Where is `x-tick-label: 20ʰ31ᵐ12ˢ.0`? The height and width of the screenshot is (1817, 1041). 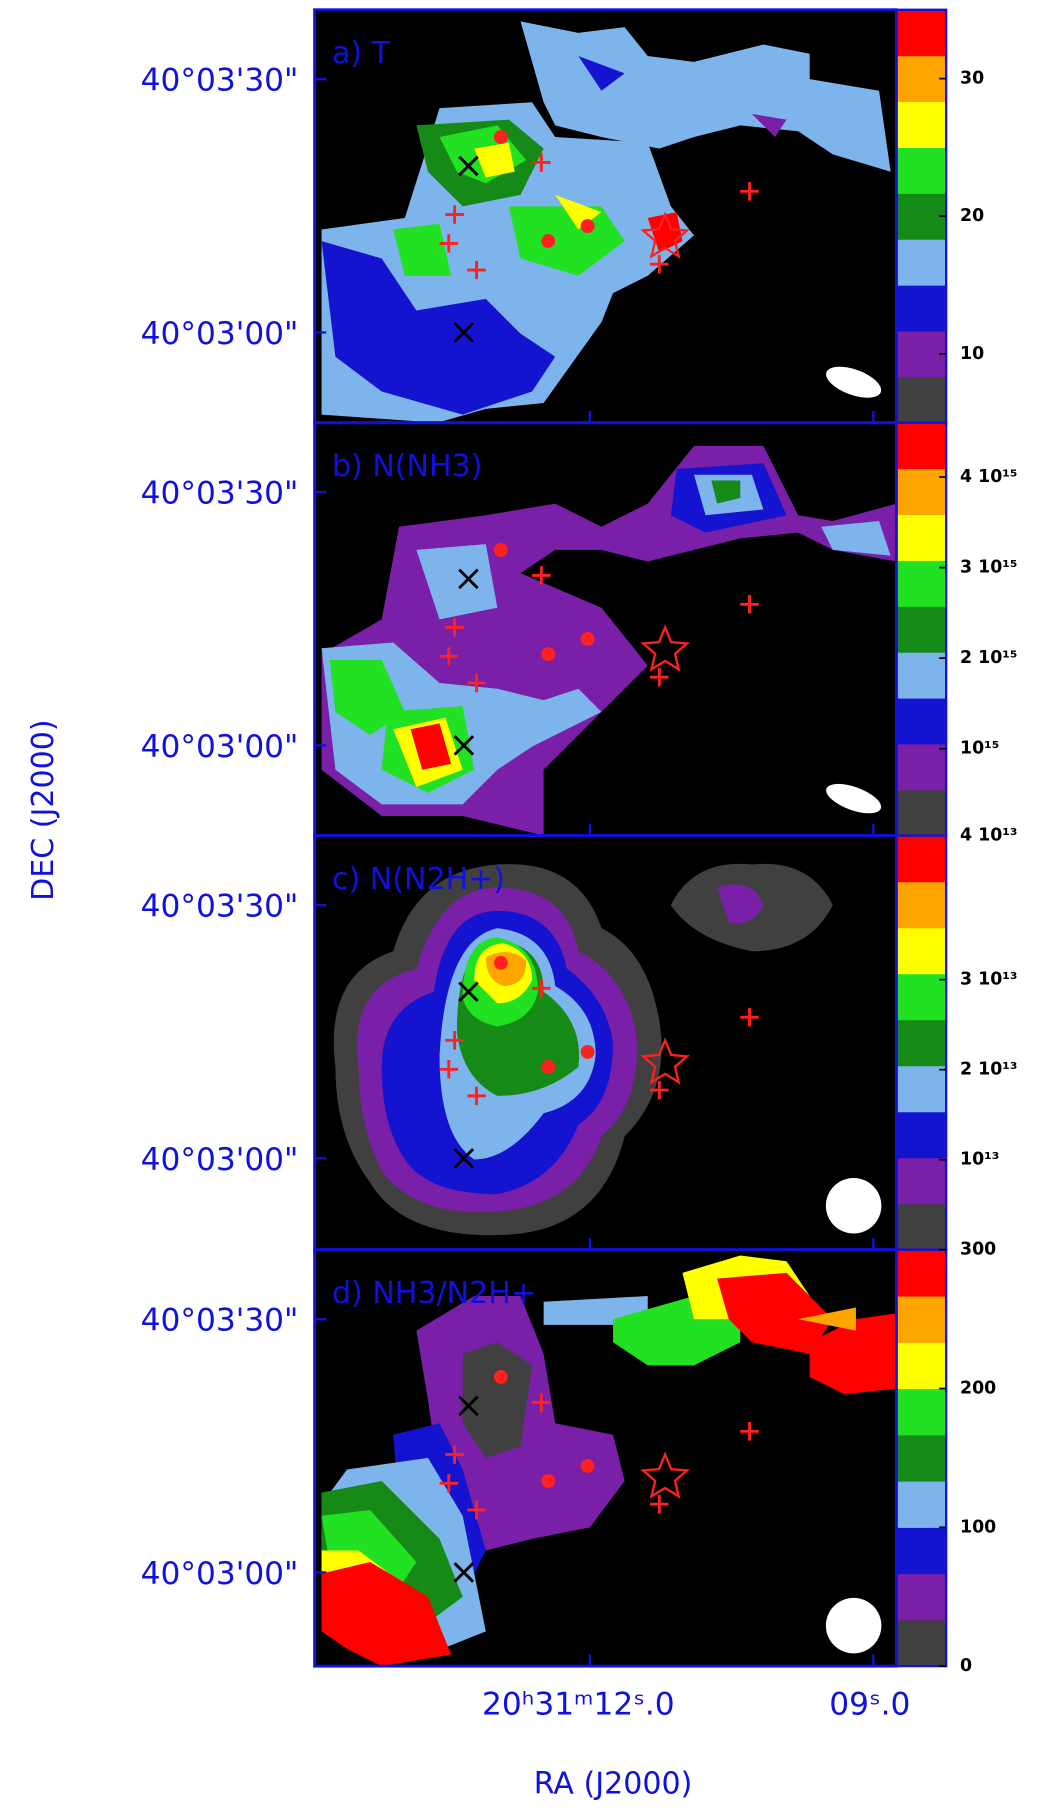
x-tick-label: 20ʰ31ᵐ12ˢ.0 is located at coordinates (578, 1705).